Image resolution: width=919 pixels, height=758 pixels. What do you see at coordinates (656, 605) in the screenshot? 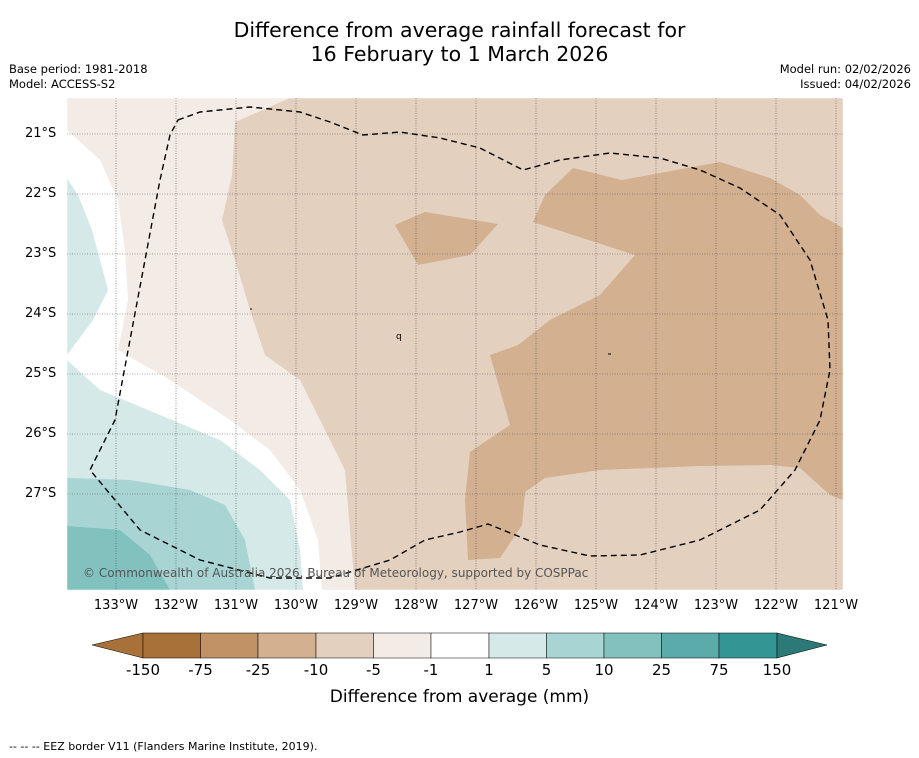
I see `lon-label-124w: 124°W` at bounding box center [656, 605].